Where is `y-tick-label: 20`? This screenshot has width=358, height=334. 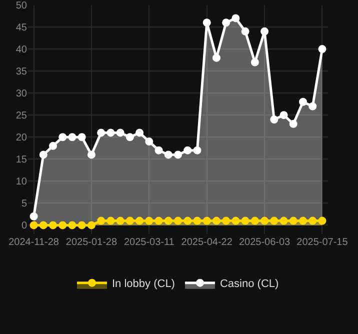 y-tick-label: 20 is located at coordinates (22, 138).